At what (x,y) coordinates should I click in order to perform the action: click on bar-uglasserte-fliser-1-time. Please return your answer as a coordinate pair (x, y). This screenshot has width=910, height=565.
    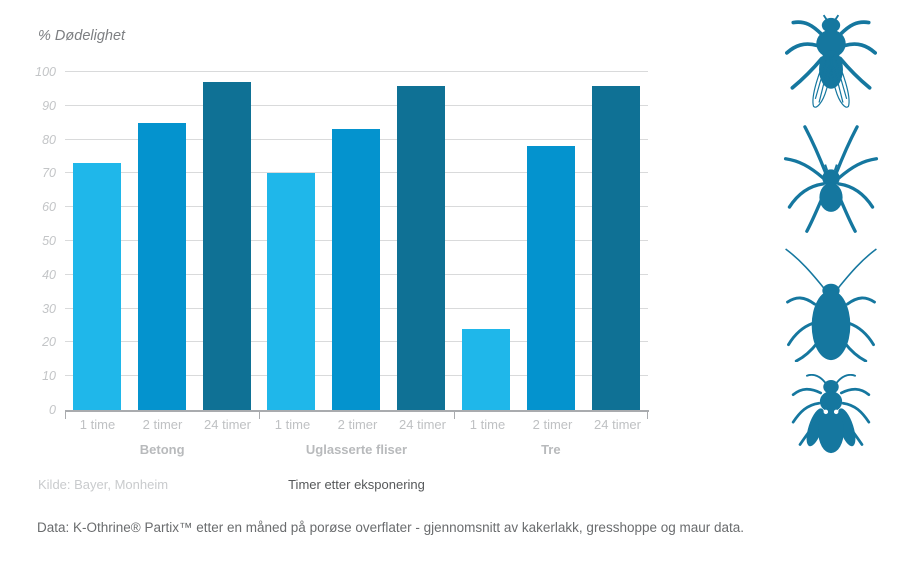
    Looking at the image, I should click on (291, 291).